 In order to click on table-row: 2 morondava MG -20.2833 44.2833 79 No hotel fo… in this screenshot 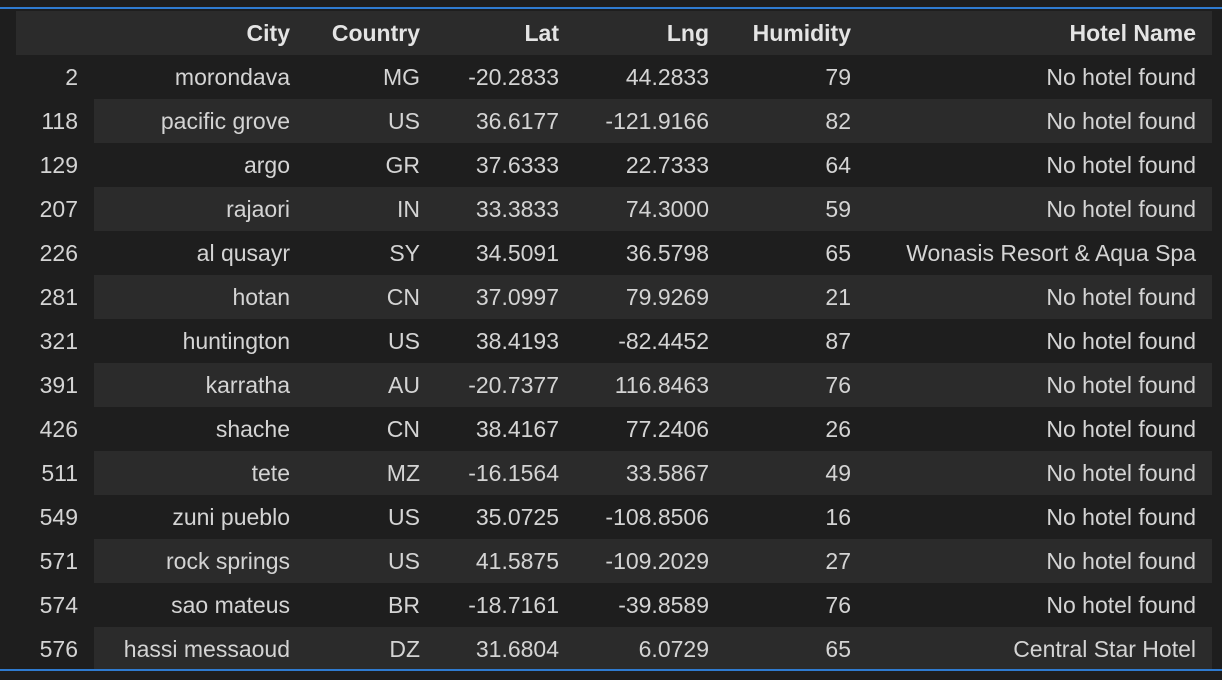, I will do `click(614, 77)`.